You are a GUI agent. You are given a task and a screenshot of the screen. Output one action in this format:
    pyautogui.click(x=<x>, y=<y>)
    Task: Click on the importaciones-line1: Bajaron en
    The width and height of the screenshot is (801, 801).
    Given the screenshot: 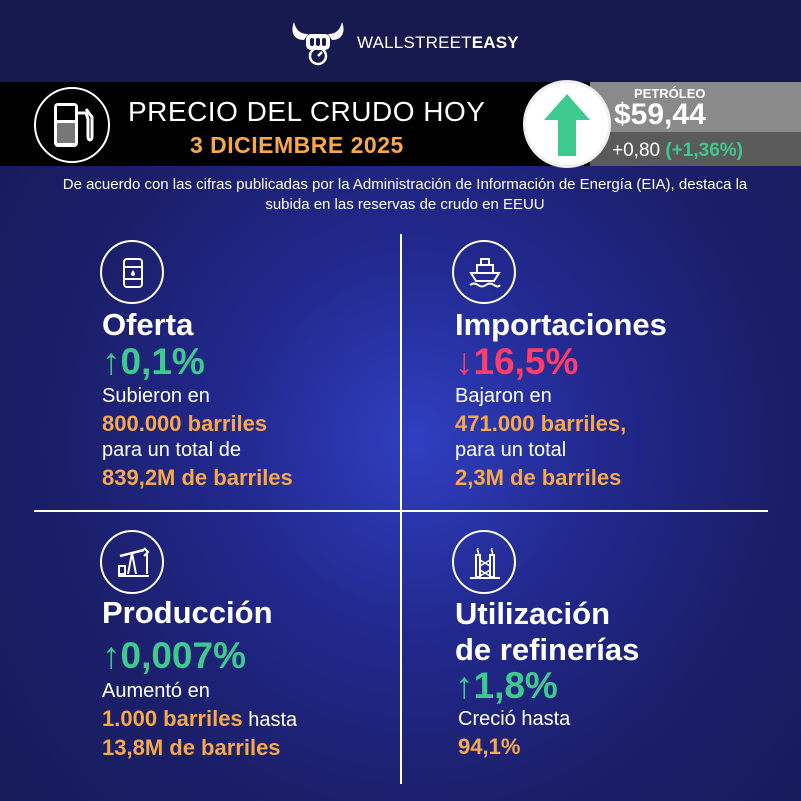 What is the action you would take?
    pyautogui.click(x=503, y=396)
    